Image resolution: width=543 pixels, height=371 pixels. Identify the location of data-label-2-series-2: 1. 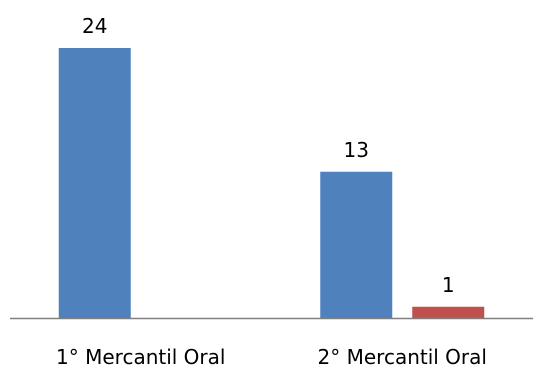
(448, 285).